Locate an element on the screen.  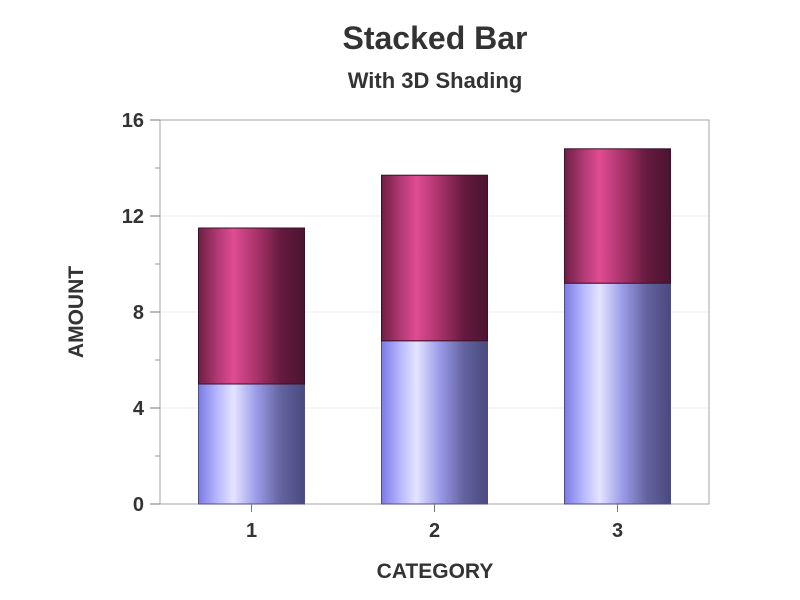
y-tick-label: 16 is located at coordinates (133, 121).